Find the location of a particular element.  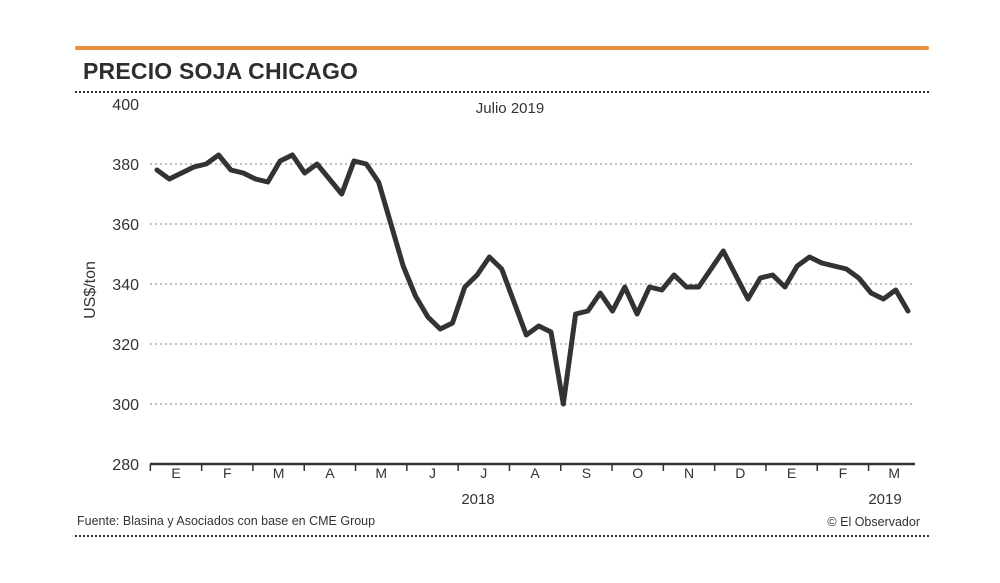

x-tick-label: D is located at coordinates (740, 473).